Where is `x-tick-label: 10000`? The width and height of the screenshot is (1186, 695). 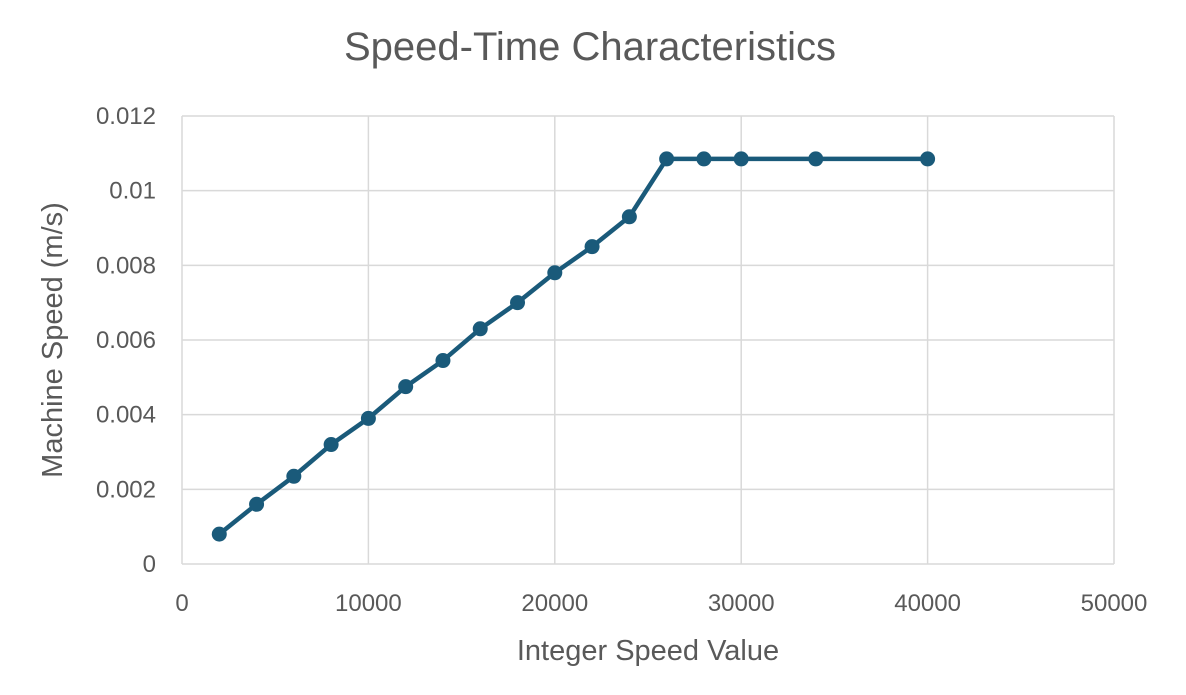 x-tick-label: 10000 is located at coordinates (368, 603).